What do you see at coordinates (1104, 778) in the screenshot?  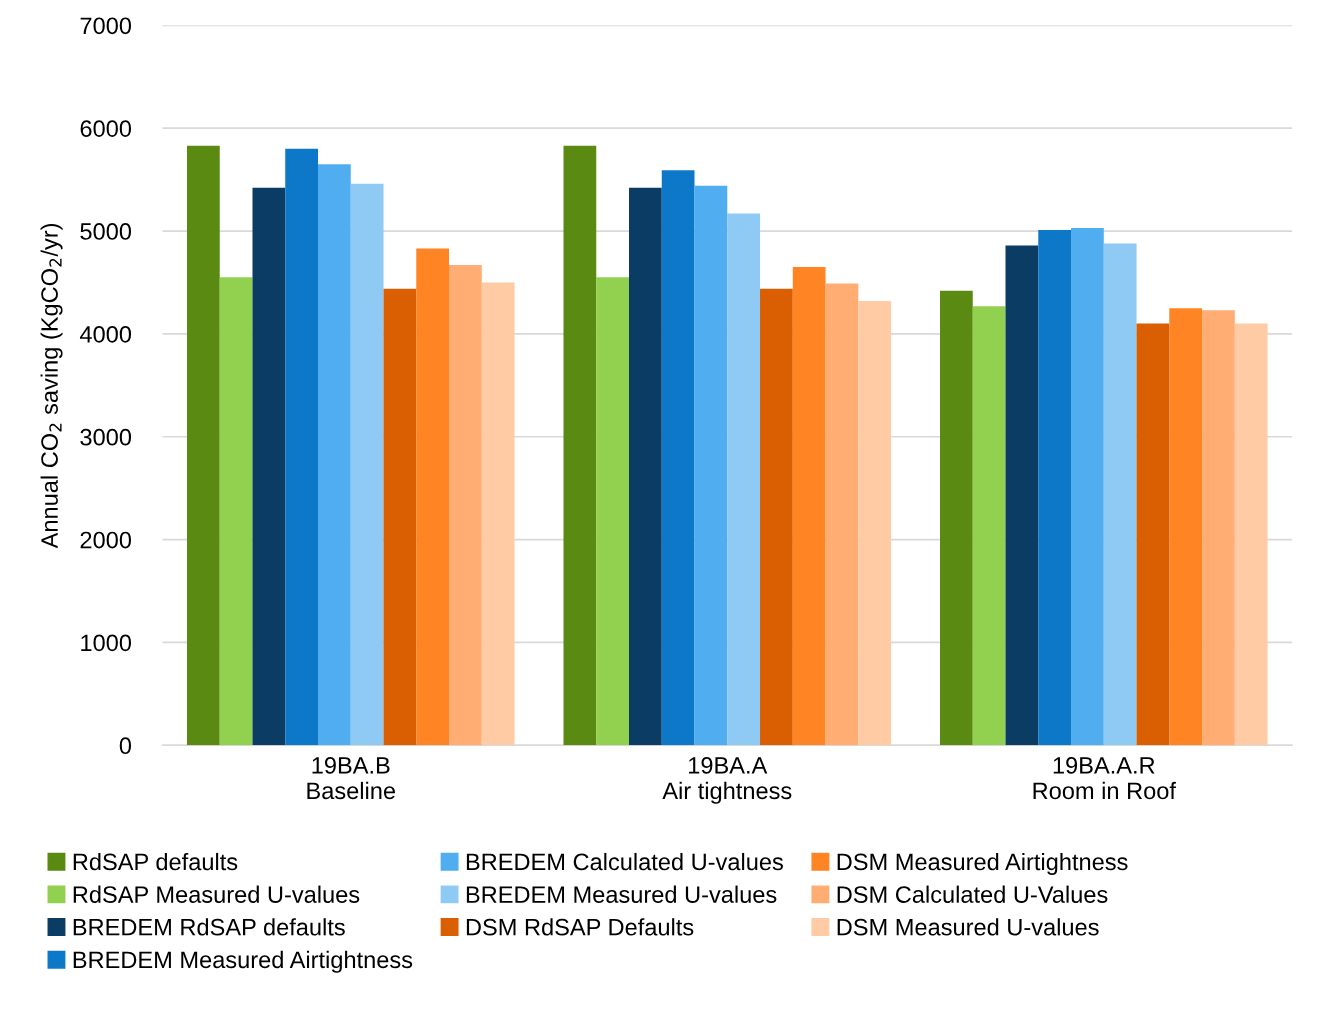 I see `x-tick-label: 19BA.A.R Room in Roof` at bounding box center [1104, 778].